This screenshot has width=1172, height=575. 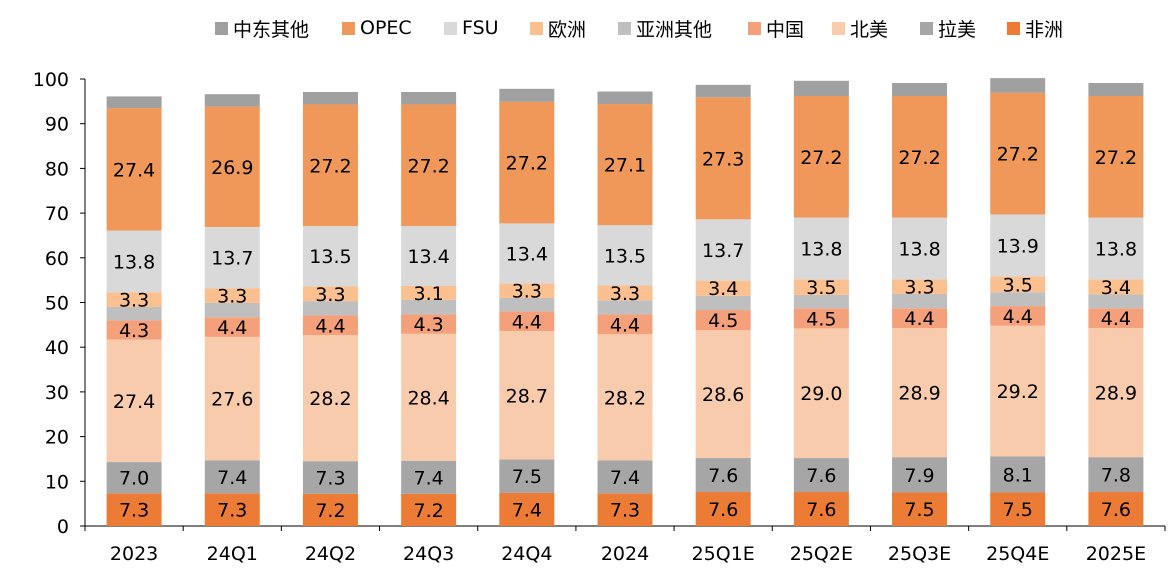 I want to click on legend-item: 亚洲其他, so click(x=665, y=28).